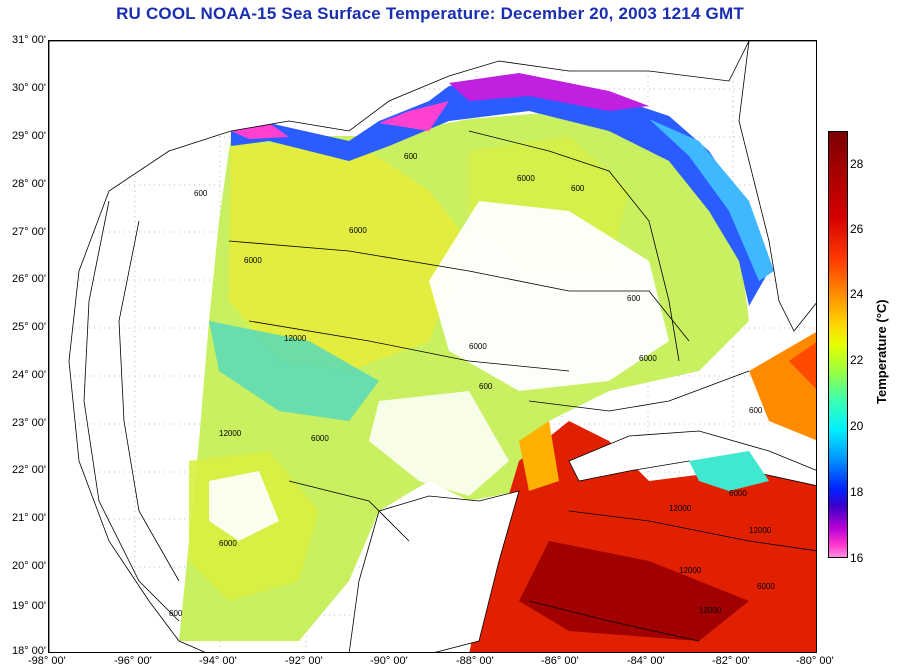 Image resolution: width=920 pixels, height=672 pixels. What do you see at coordinates (857, 294) in the screenshot?
I see `colorbar-tick-label: 24` at bounding box center [857, 294].